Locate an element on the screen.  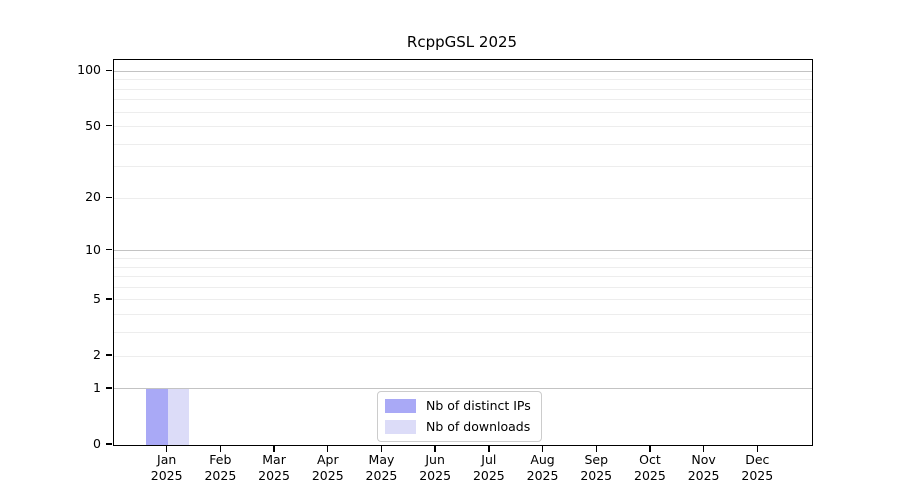
x-tick-month: Dec is located at coordinates (757, 459).